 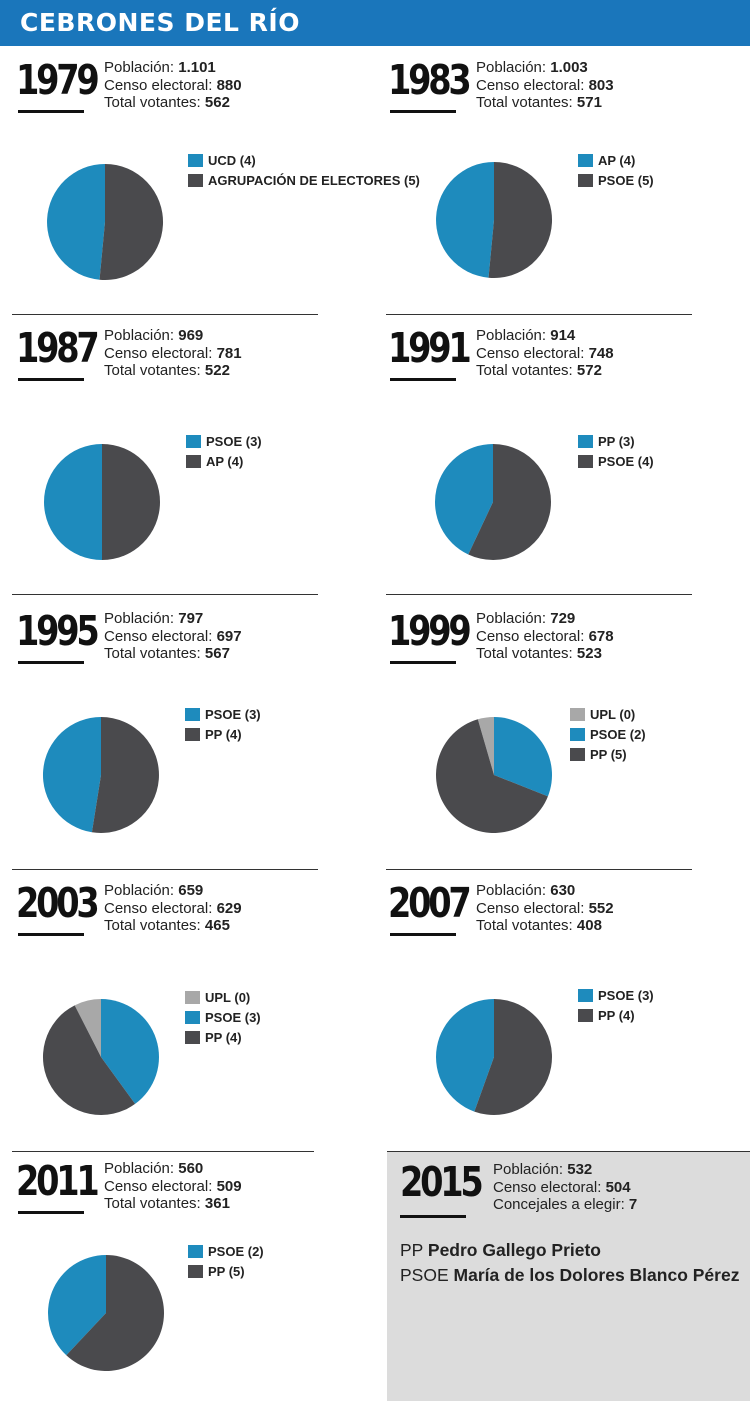 What do you see at coordinates (314, 180) in the screenshot?
I see `legend-label: AGRUPACIÓN DE ELECTORES (5)` at bounding box center [314, 180].